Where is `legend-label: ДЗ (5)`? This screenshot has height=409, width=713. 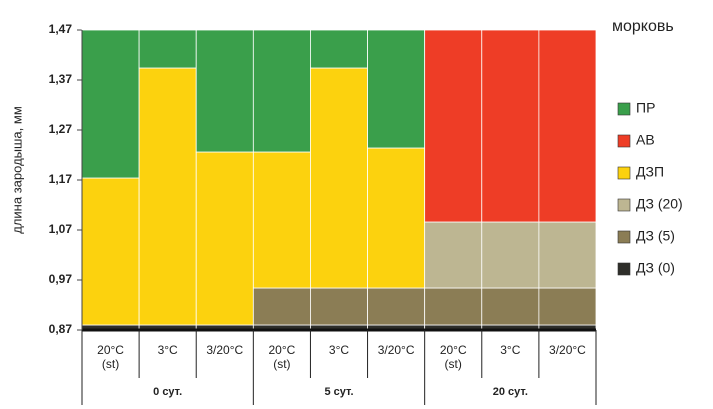 legend-label: ДЗ (5) is located at coordinates (655, 236).